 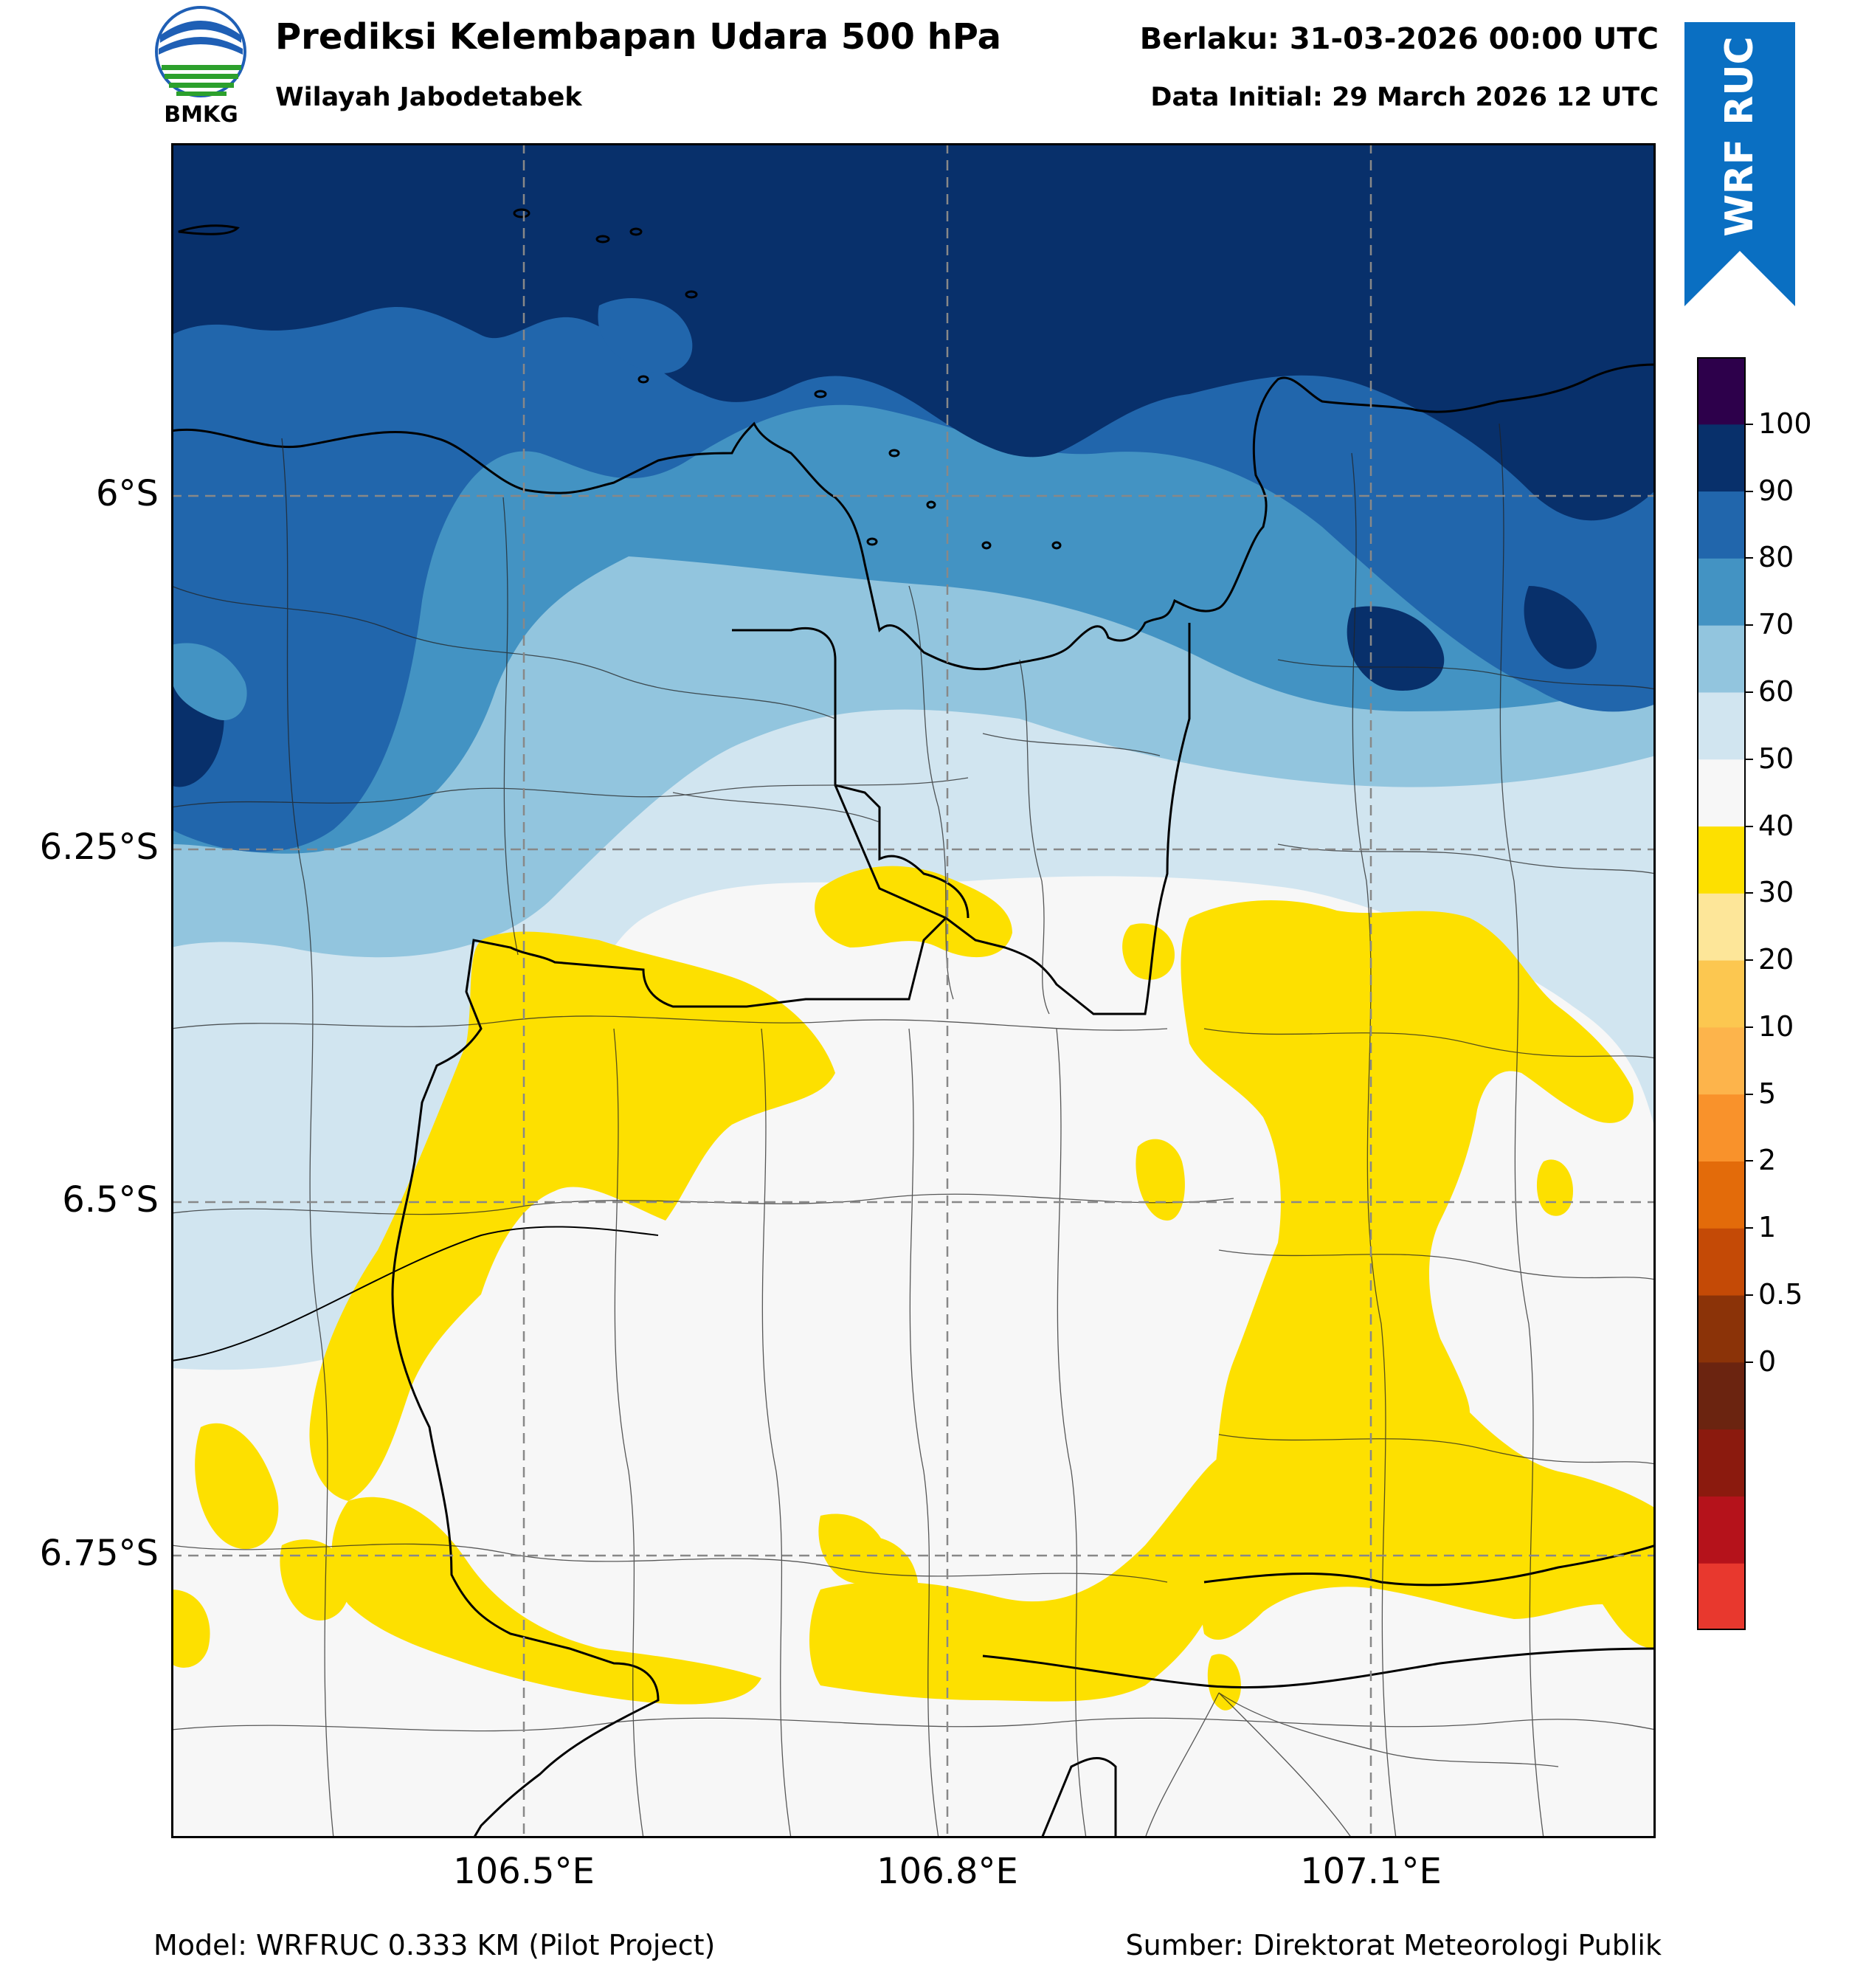 What do you see at coordinates (572, 1216) in the screenshot?
I see `field-30-40-west` at bounding box center [572, 1216].